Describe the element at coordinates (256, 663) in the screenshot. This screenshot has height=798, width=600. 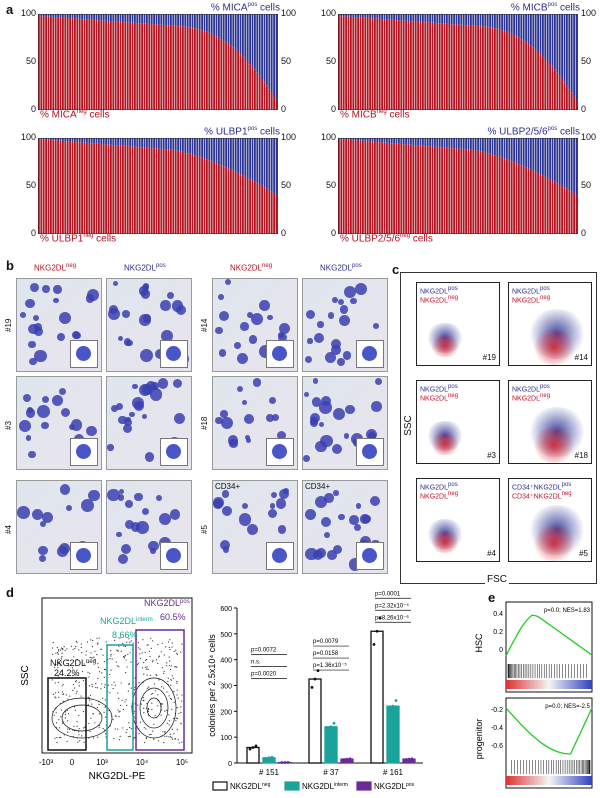
I see `p-value: n.s.` at that location.